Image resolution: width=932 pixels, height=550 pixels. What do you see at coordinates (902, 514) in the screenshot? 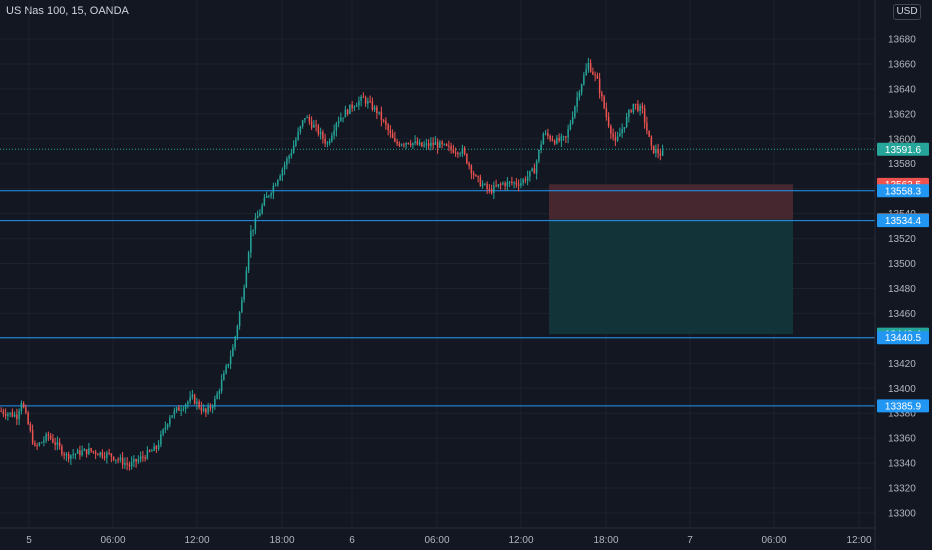
I see `y-tick-label: 13300` at bounding box center [902, 514].